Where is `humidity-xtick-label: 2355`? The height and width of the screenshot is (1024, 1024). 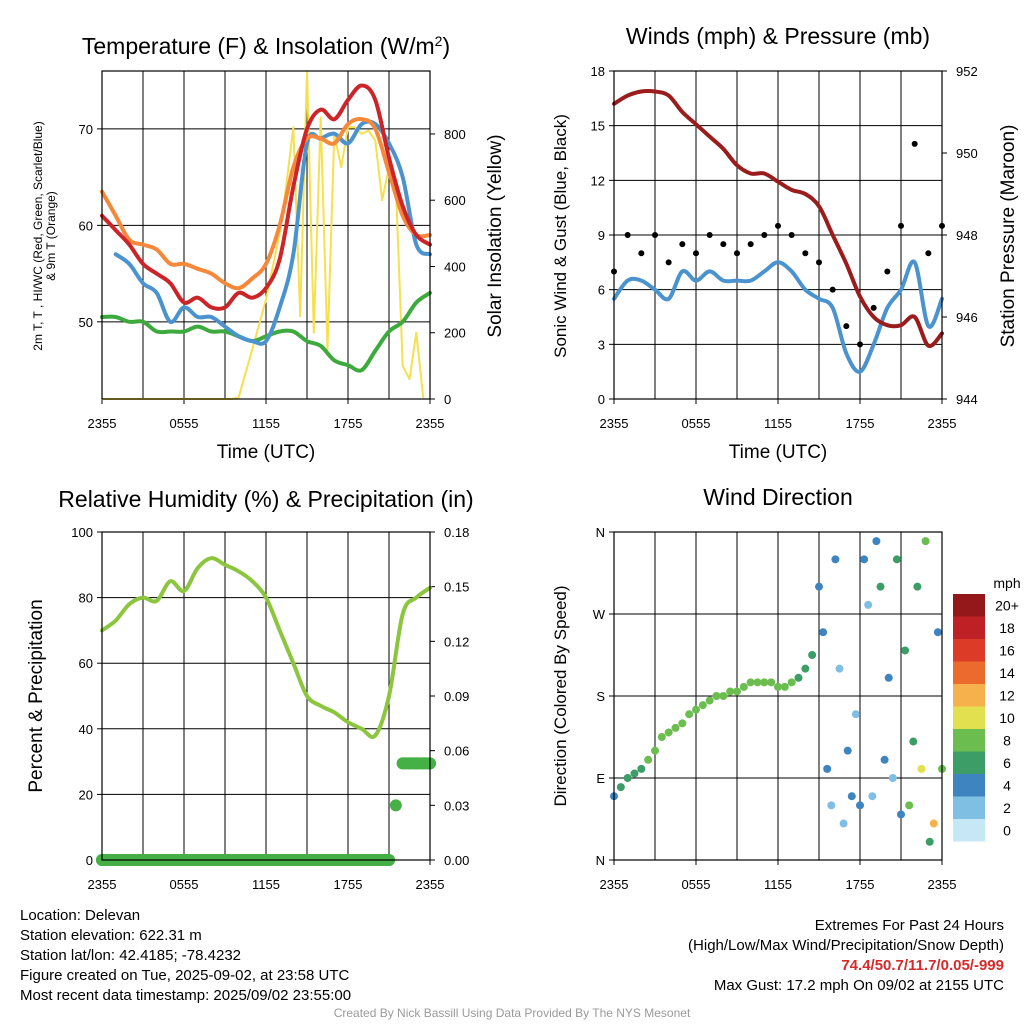 humidity-xtick-label: 2355 is located at coordinates (430, 884).